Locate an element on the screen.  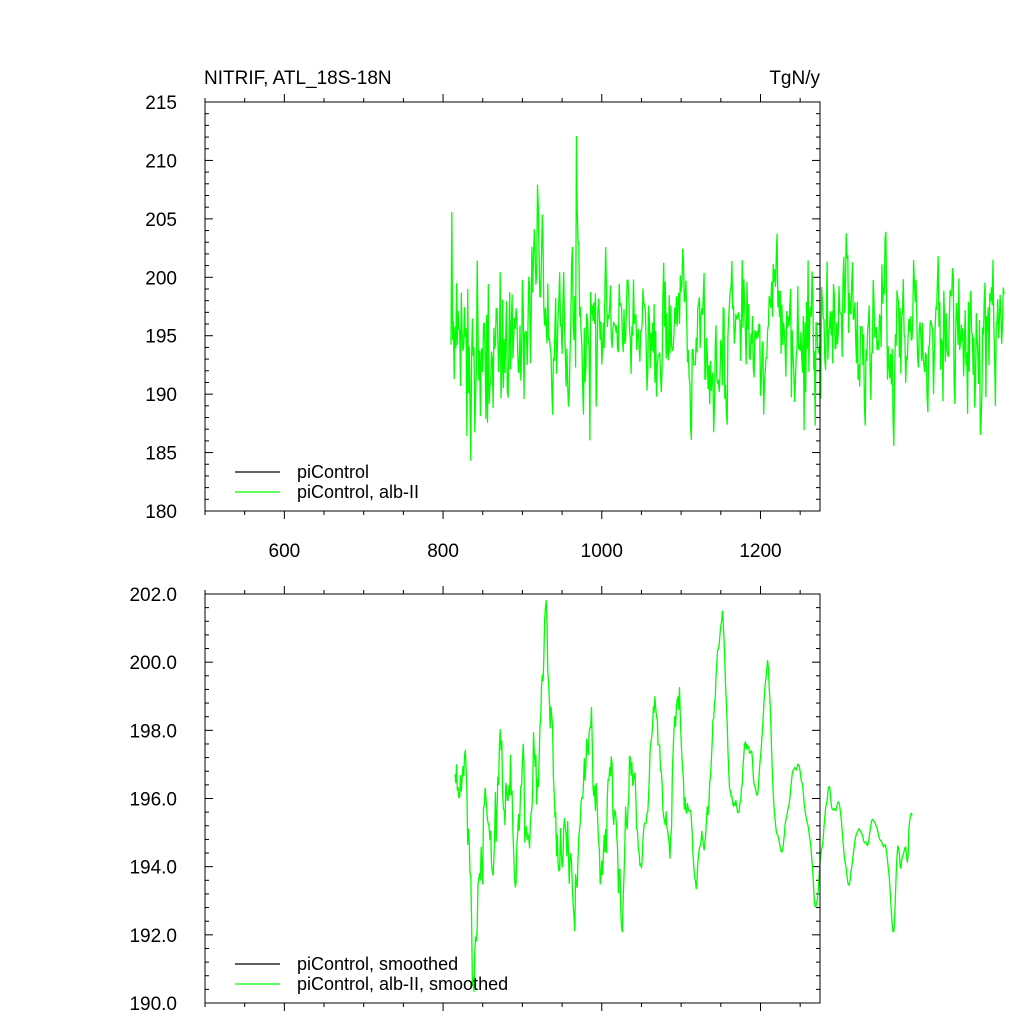
y-tick-label: 195 is located at coordinates (161, 337).